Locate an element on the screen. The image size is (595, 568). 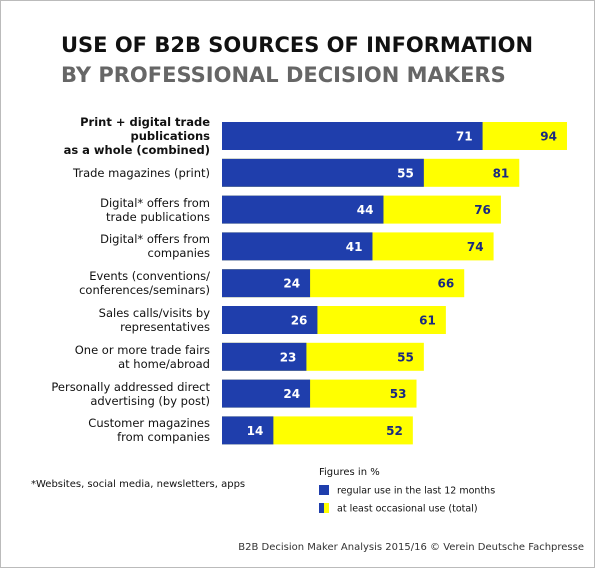
category-label: Trade magazines (print) is located at coordinates (141, 172).